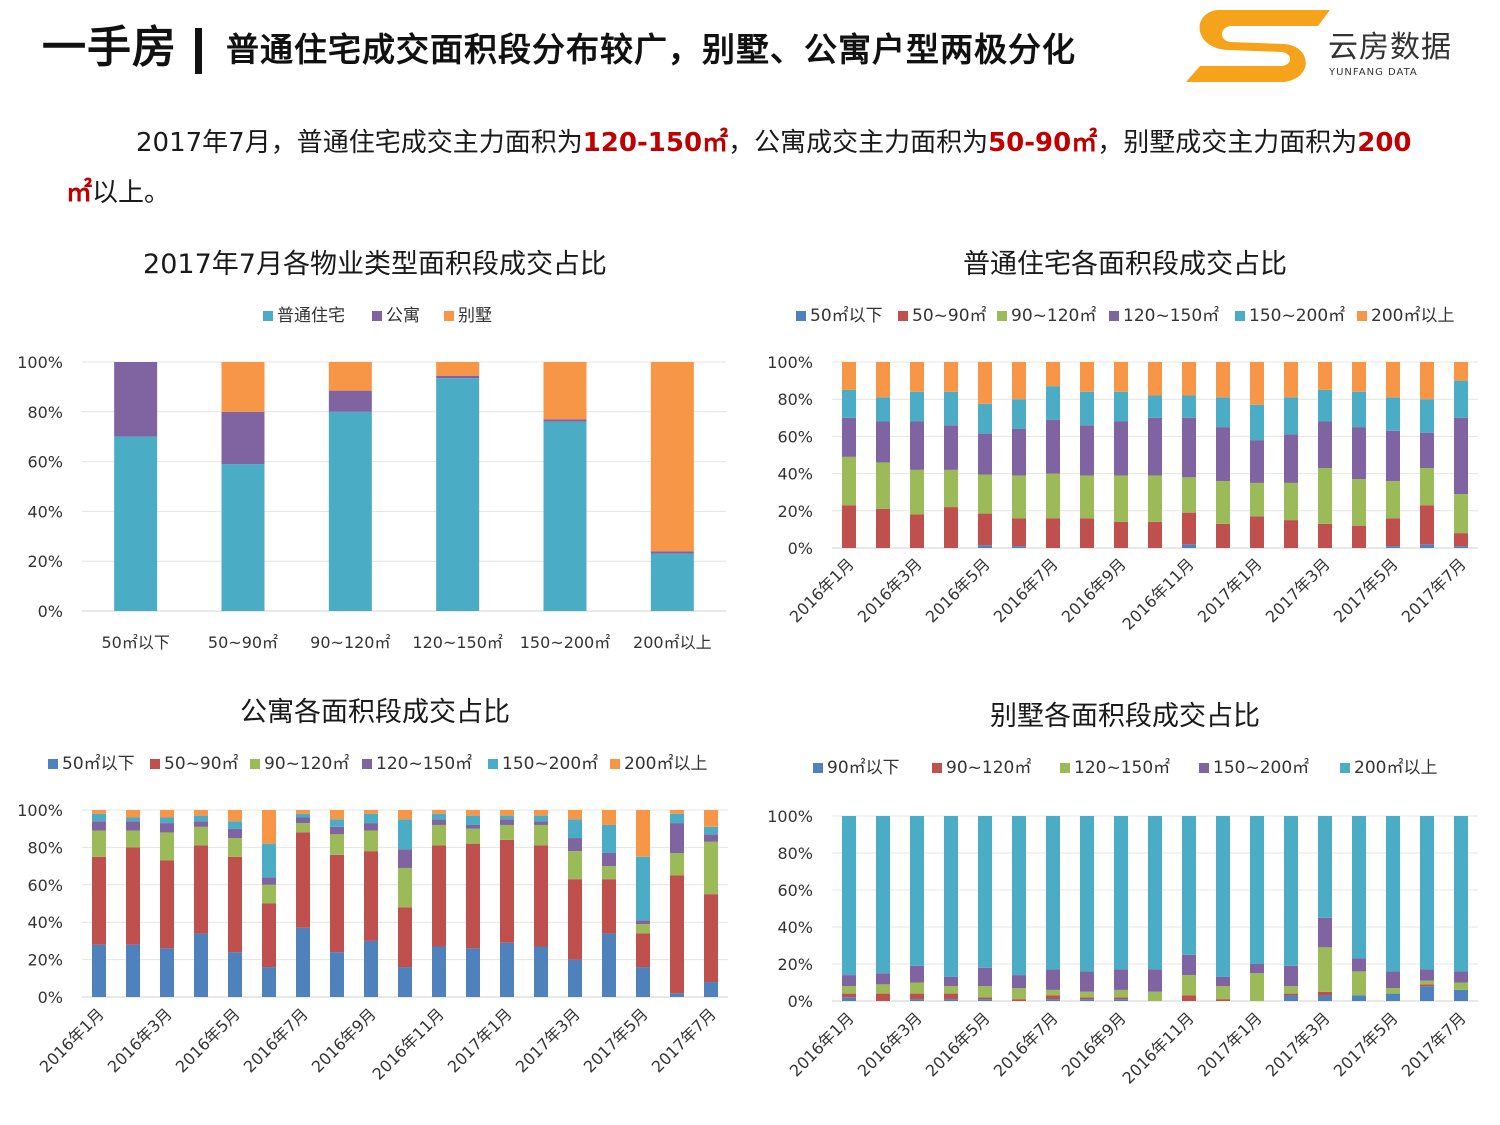 The width and height of the screenshot is (1500, 1125). I want to click on x-tick-label: 2016年3月, so click(890, 1044).